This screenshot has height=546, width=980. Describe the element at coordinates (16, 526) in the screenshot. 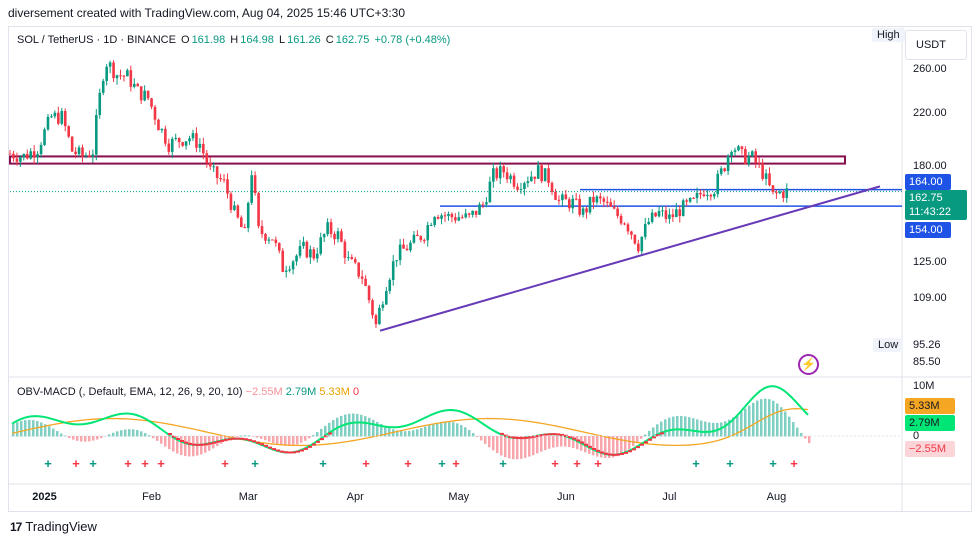

I see `tradingview-logo-icon: 17` at that location.